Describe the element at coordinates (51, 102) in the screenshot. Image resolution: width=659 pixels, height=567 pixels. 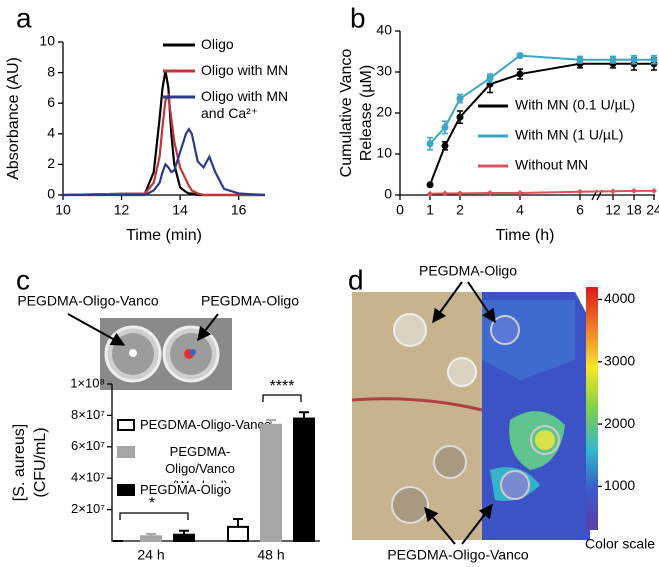
I see `y-tick-label: 6` at that location.